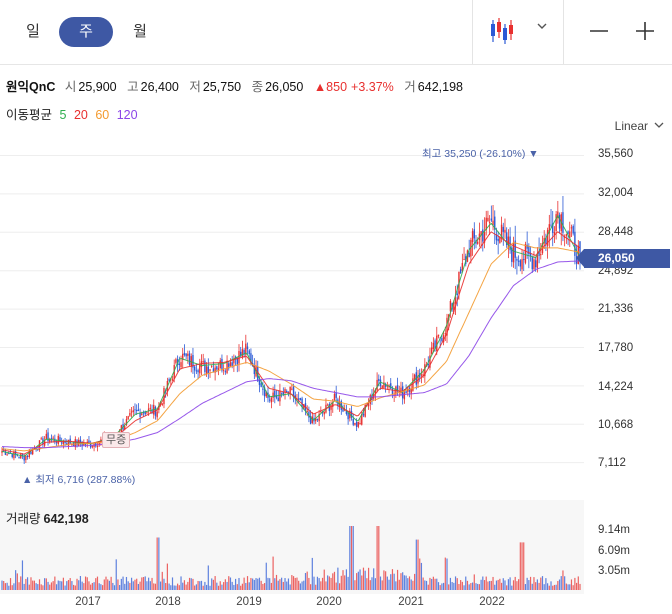  I want to click on tab-daily: 일, so click(33, 31).